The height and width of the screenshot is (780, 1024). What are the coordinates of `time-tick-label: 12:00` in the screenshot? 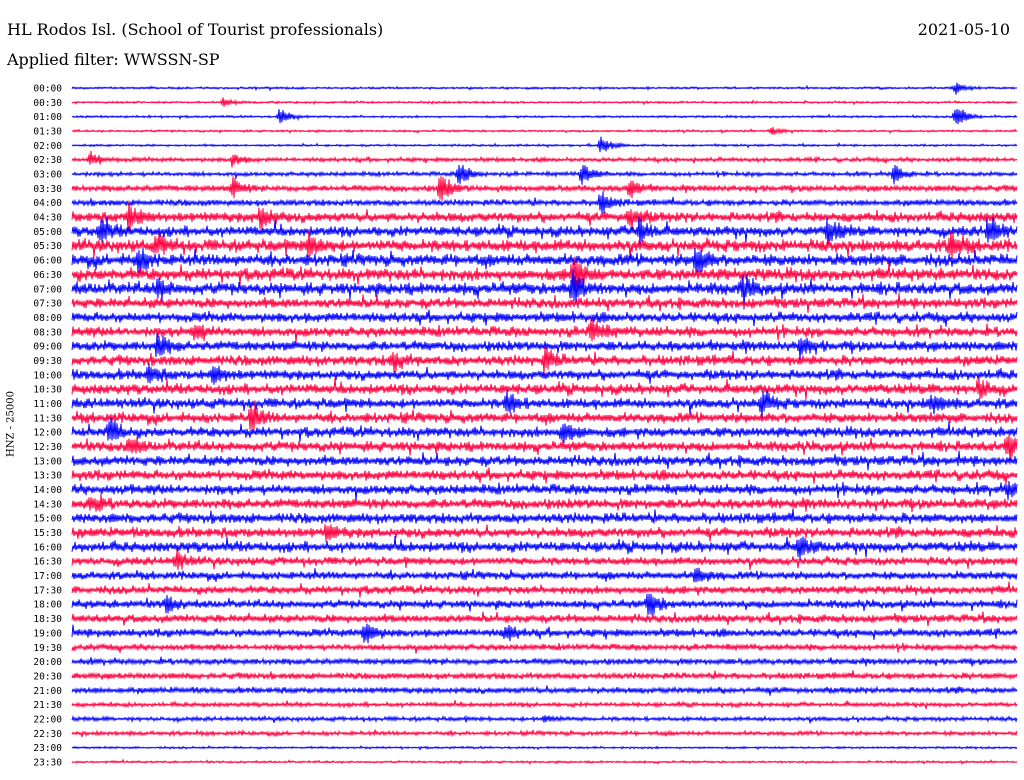 It's located at (47, 433).